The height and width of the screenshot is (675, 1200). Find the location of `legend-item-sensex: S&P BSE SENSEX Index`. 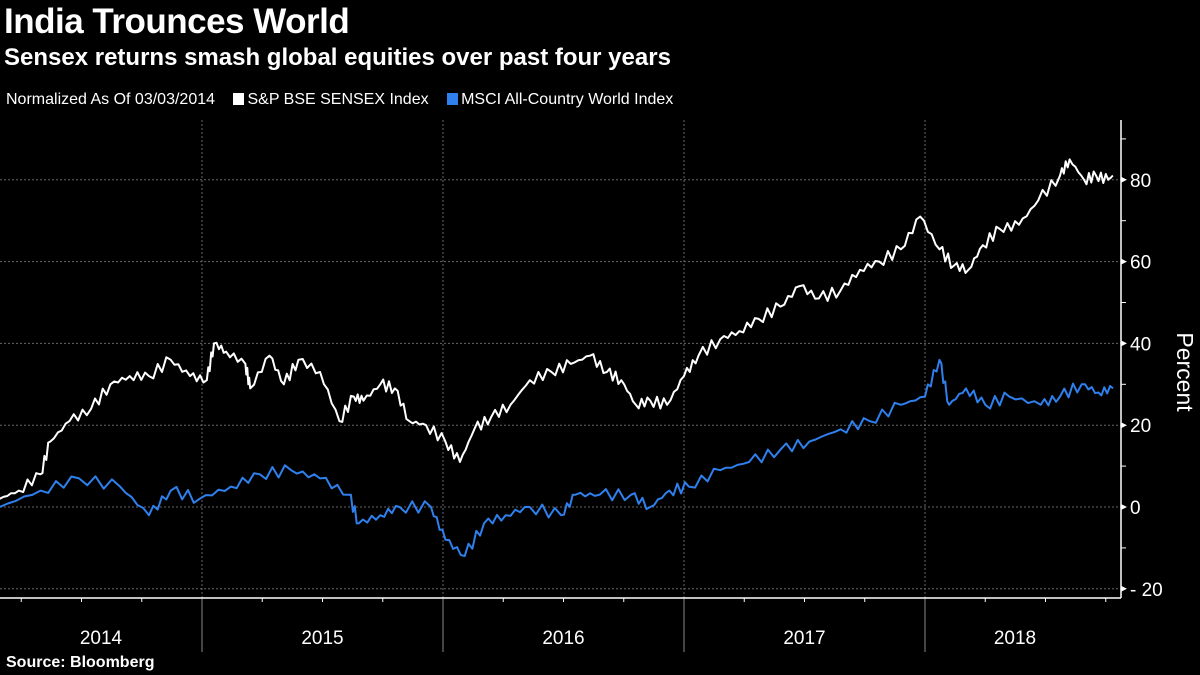

legend-item-sensex: S&P BSE SENSEX Index is located at coordinates (331, 99).